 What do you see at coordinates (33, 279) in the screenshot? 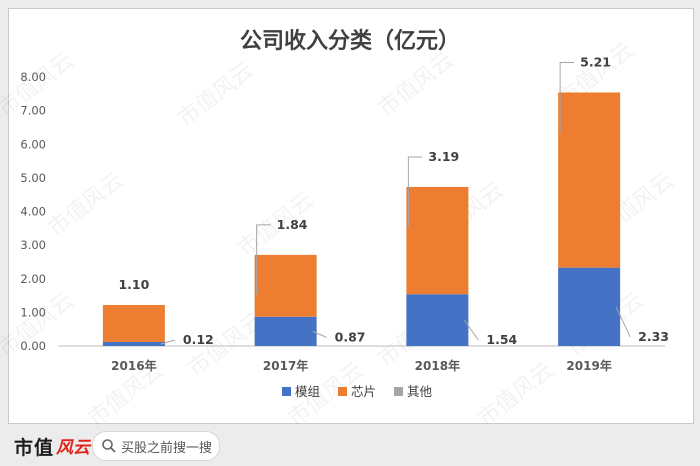
I see `y-tick-label: 2.00` at bounding box center [33, 279].